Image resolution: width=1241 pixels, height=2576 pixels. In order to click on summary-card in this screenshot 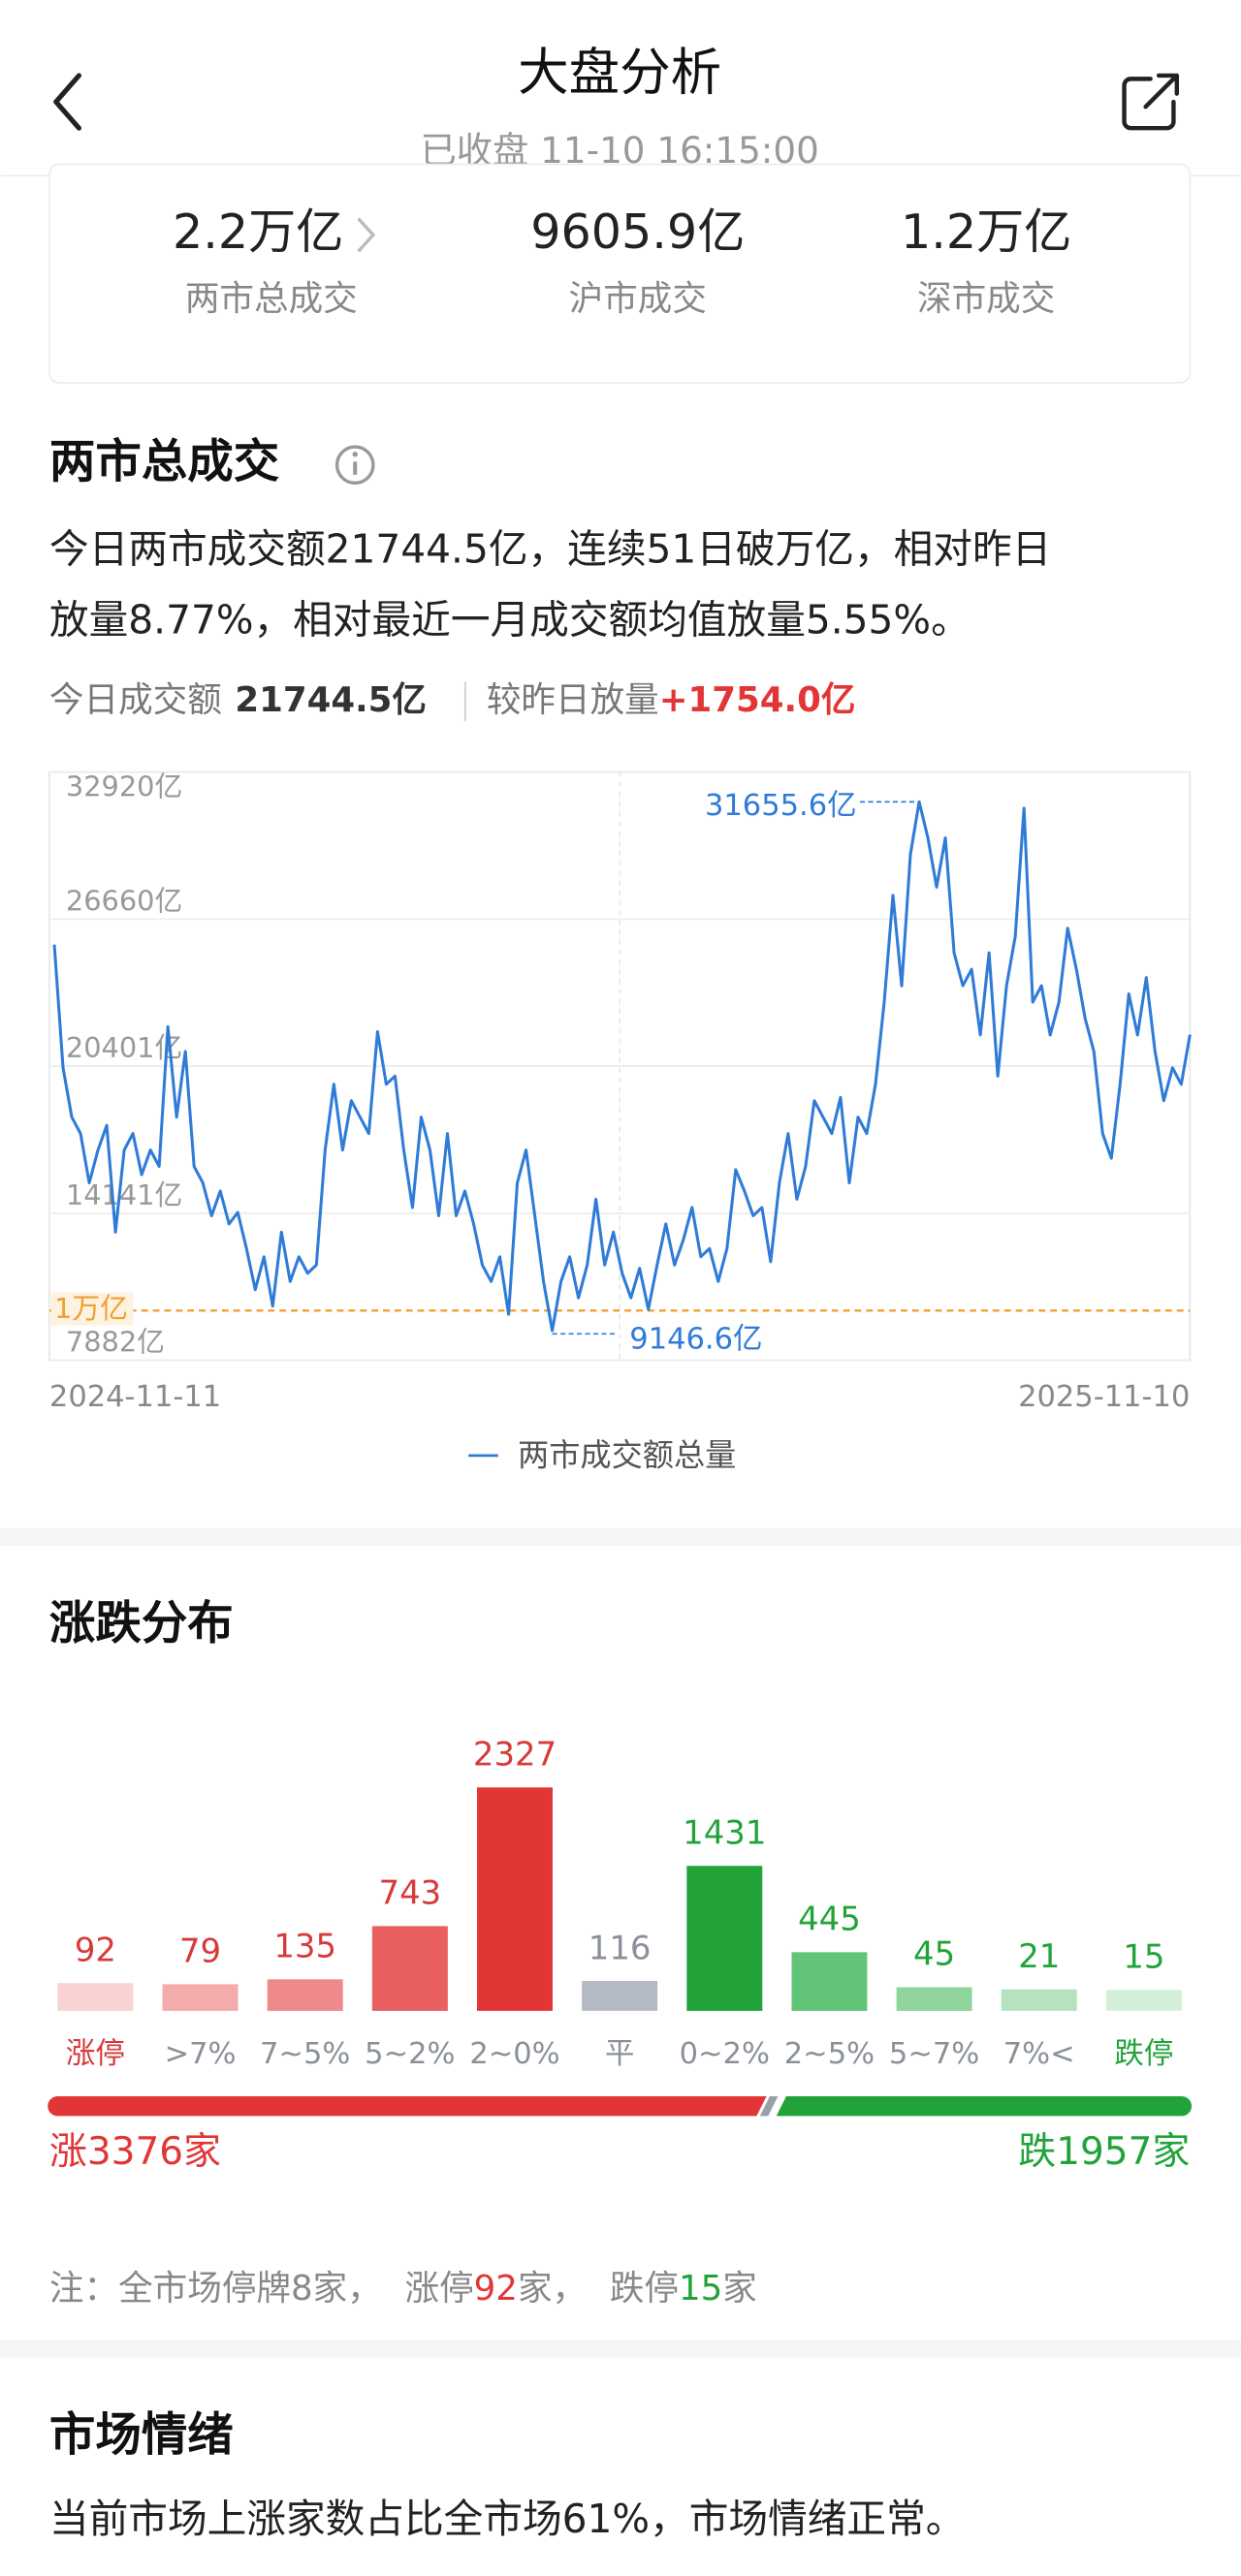, I will do `click(620, 273)`.